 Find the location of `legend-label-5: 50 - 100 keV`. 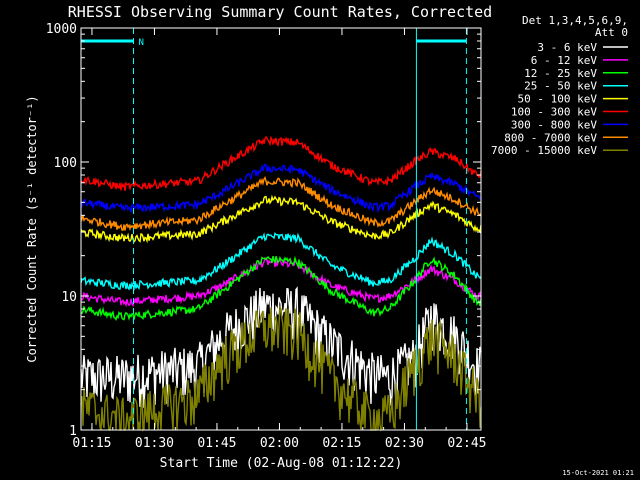

legend-label-5: 50 - 100 keV is located at coordinates (558, 99).